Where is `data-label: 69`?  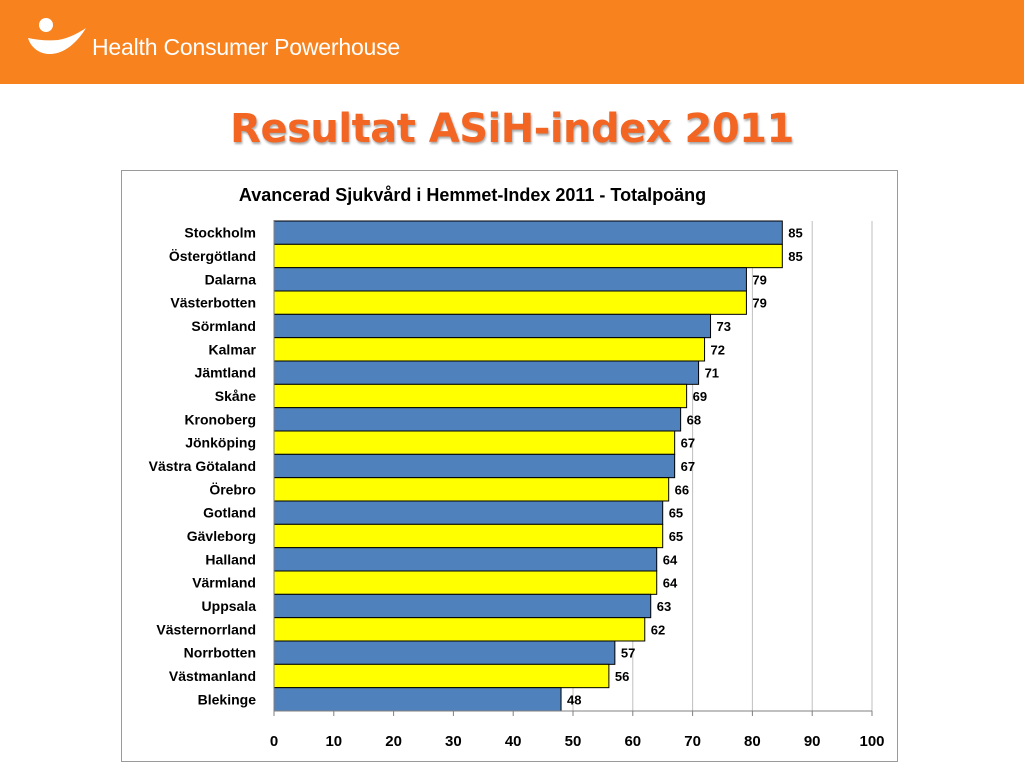 data-label: 69 is located at coordinates (700, 396).